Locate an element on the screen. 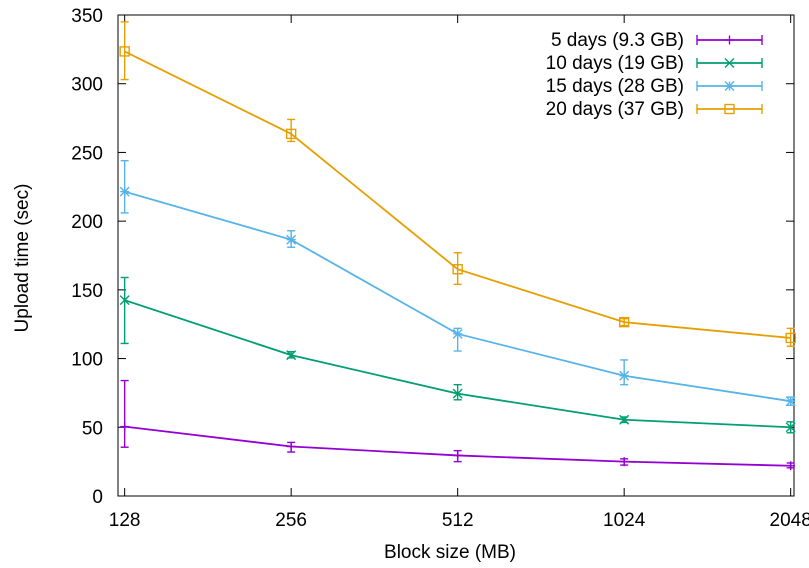 The width and height of the screenshot is (809, 568). y-tick-label: 250 is located at coordinates (87, 153).